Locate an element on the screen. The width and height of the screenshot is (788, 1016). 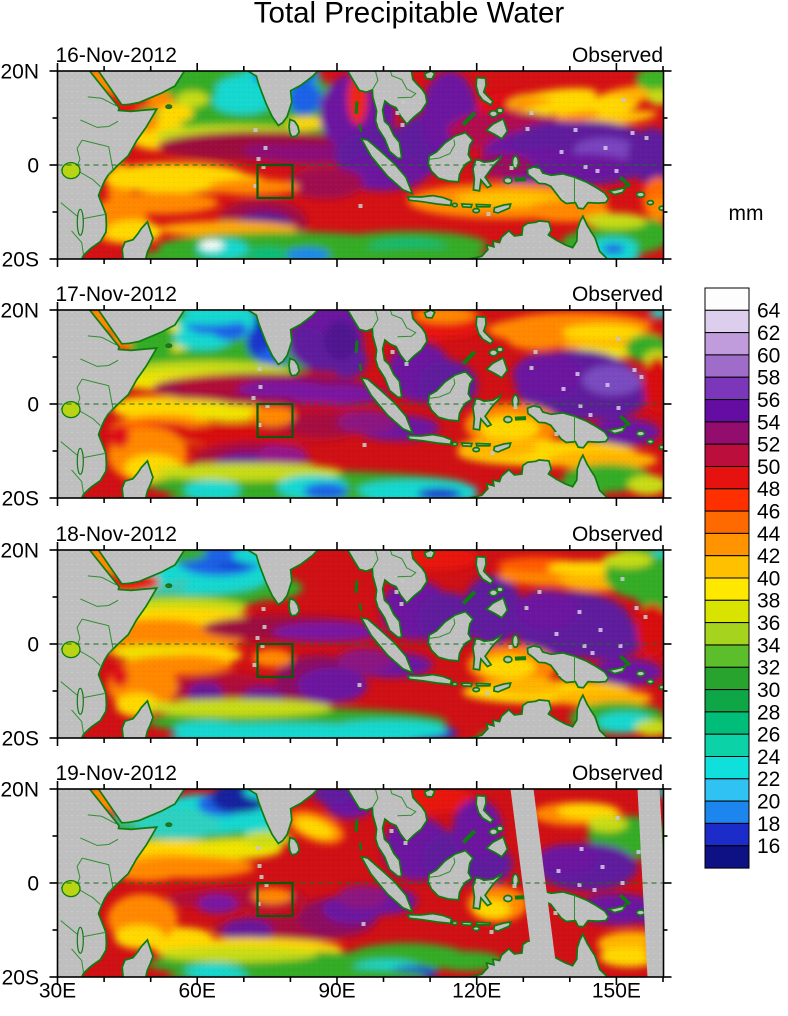
svg-text: 18 is located at coordinates (768, 824).